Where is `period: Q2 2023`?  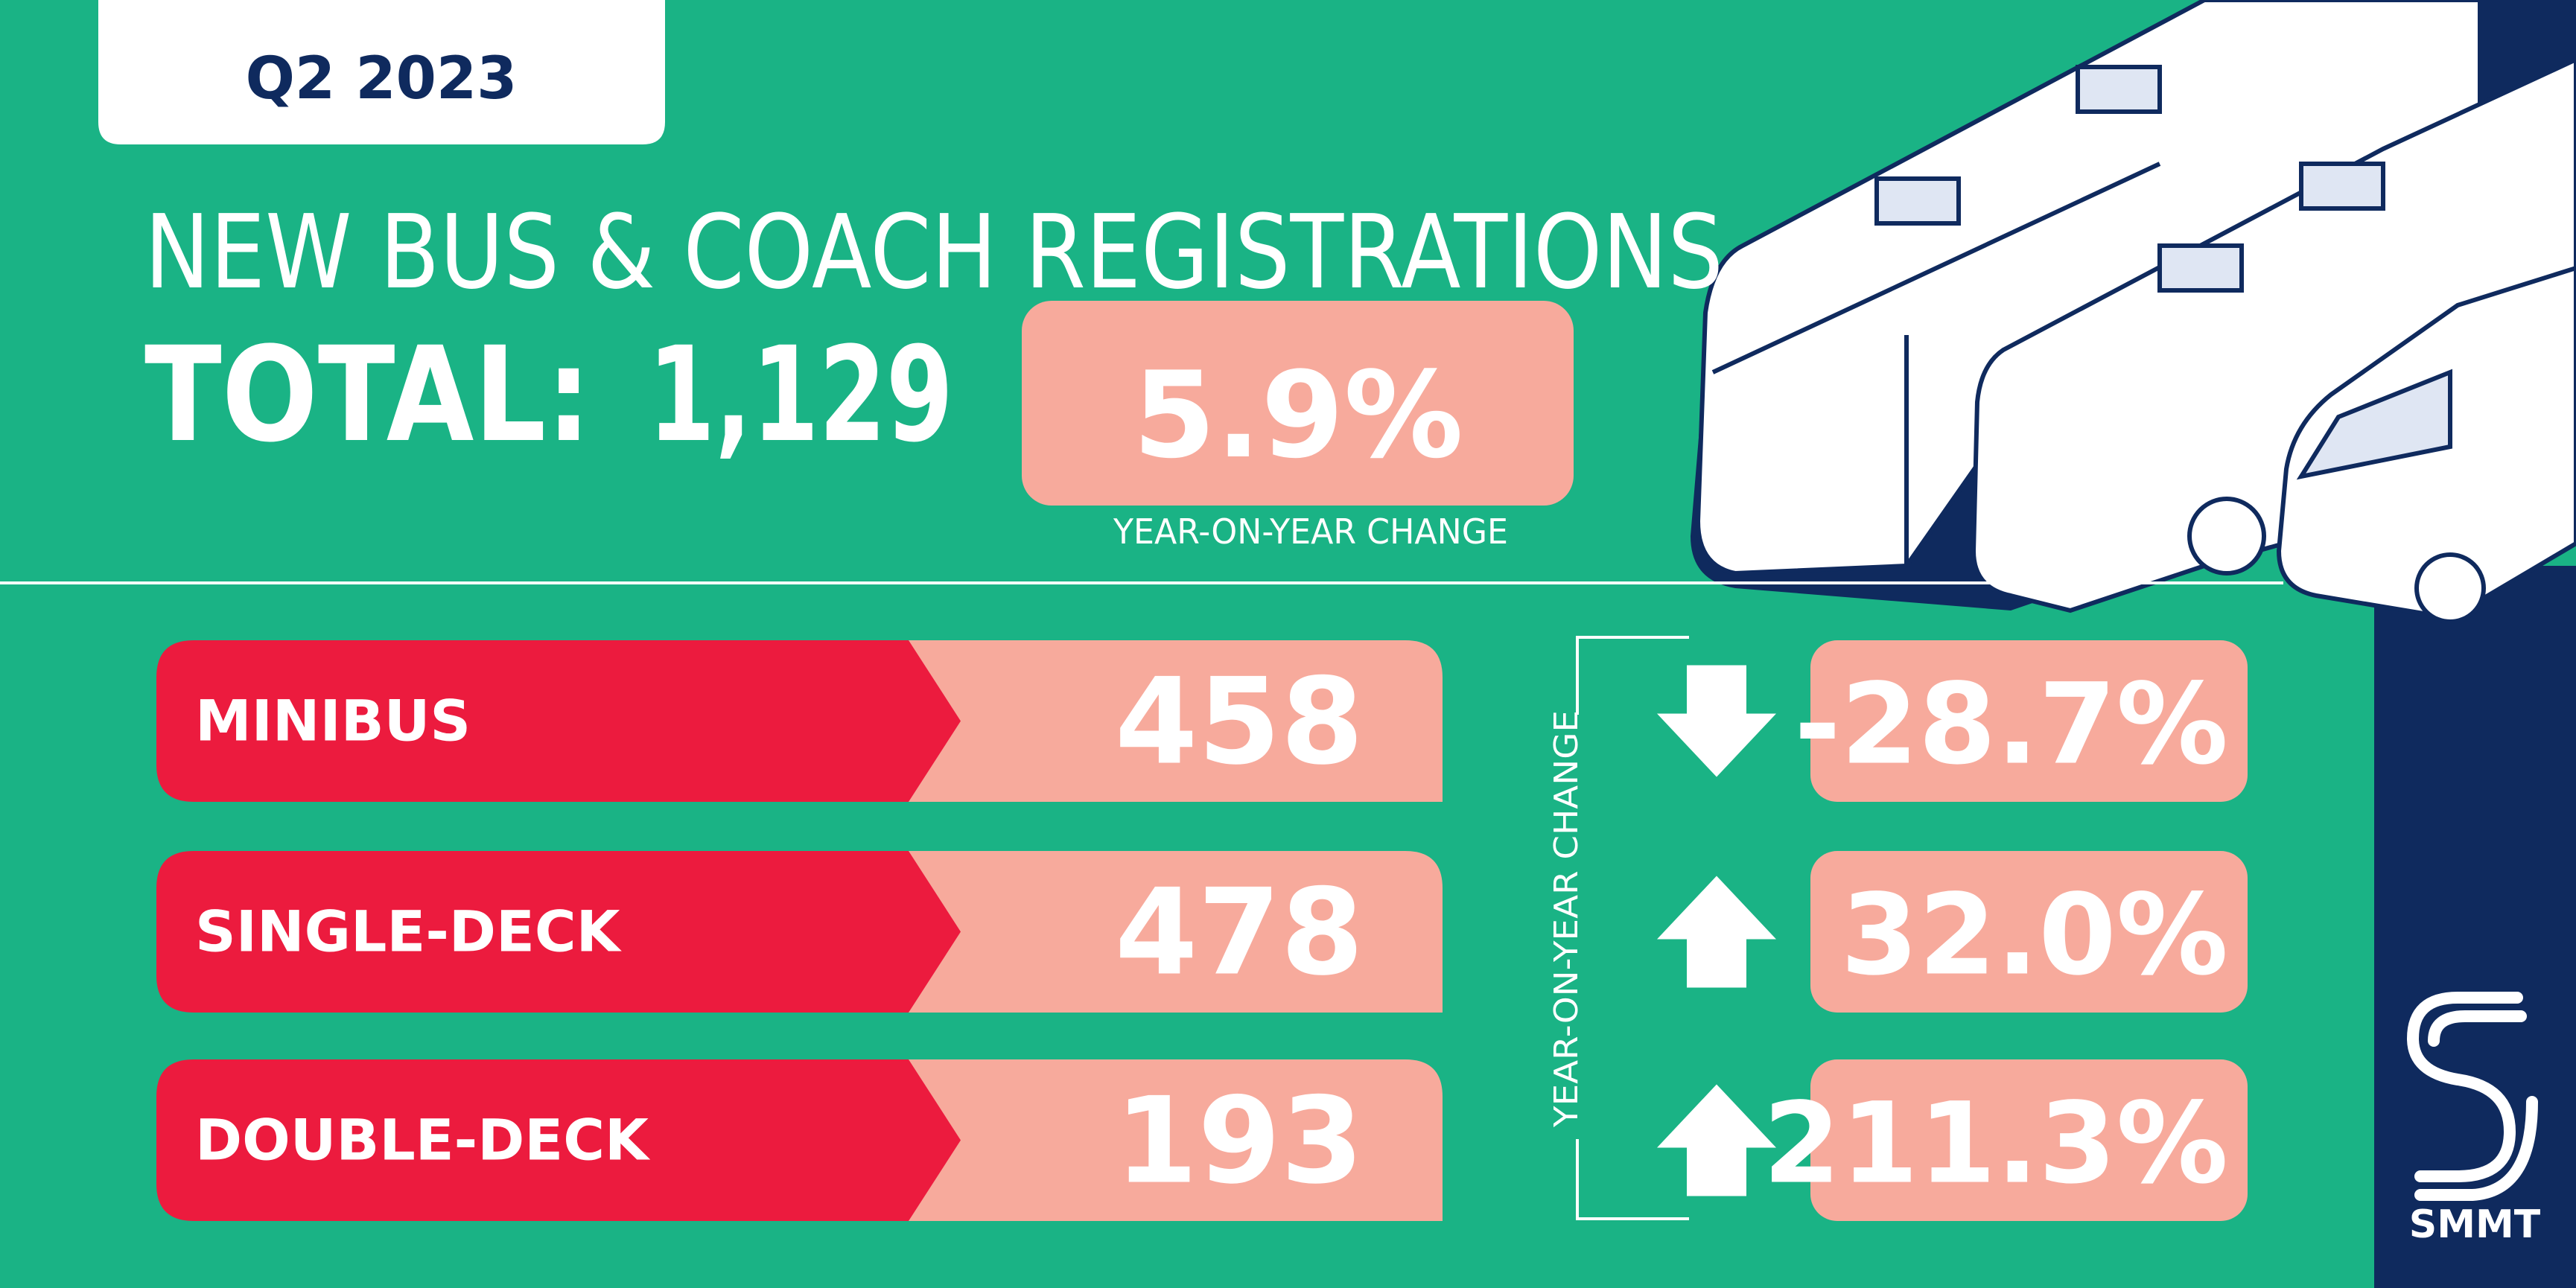
period: Q2 2023 is located at coordinates (382, 78).